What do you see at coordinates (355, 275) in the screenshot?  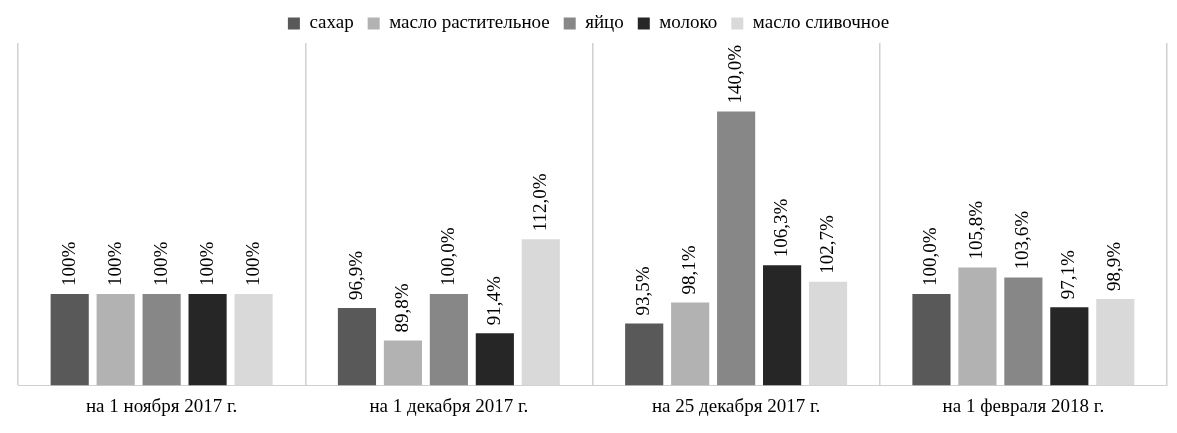 I see `data-label: 96,9%` at bounding box center [355, 275].